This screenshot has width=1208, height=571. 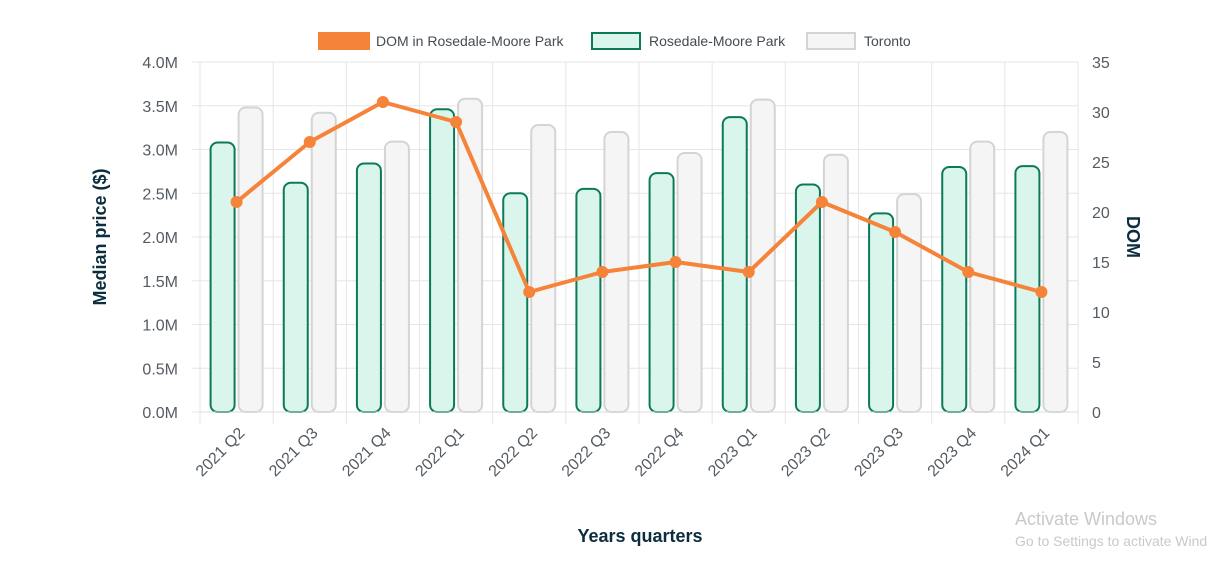 What do you see at coordinates (1101, 113) in the screenshot?
I see `y2-tick-label: 30` at bounding box center [1101, 113].